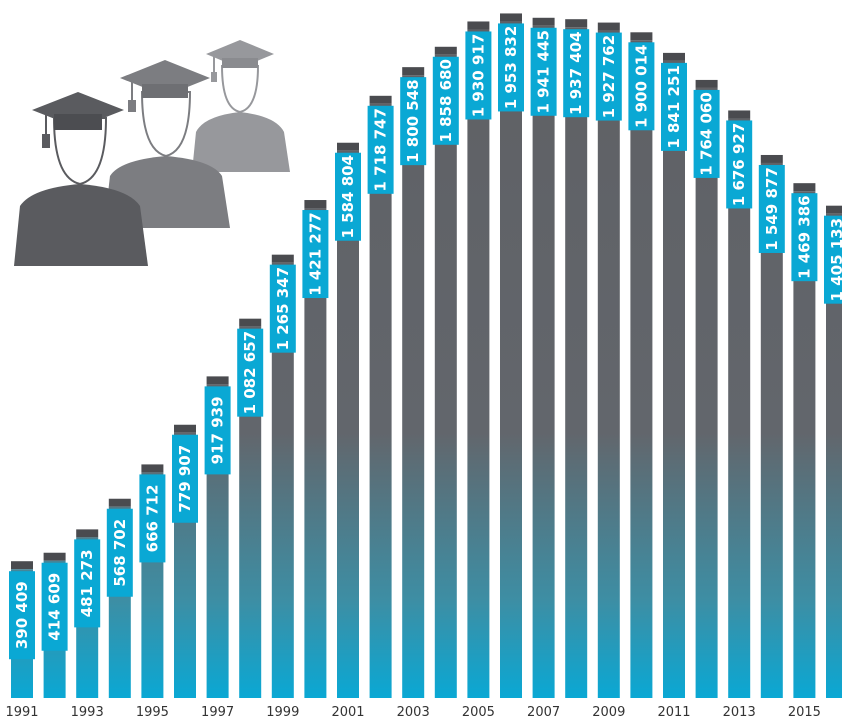  I want to click on value-label: 1 676 927, so click(739, 165).